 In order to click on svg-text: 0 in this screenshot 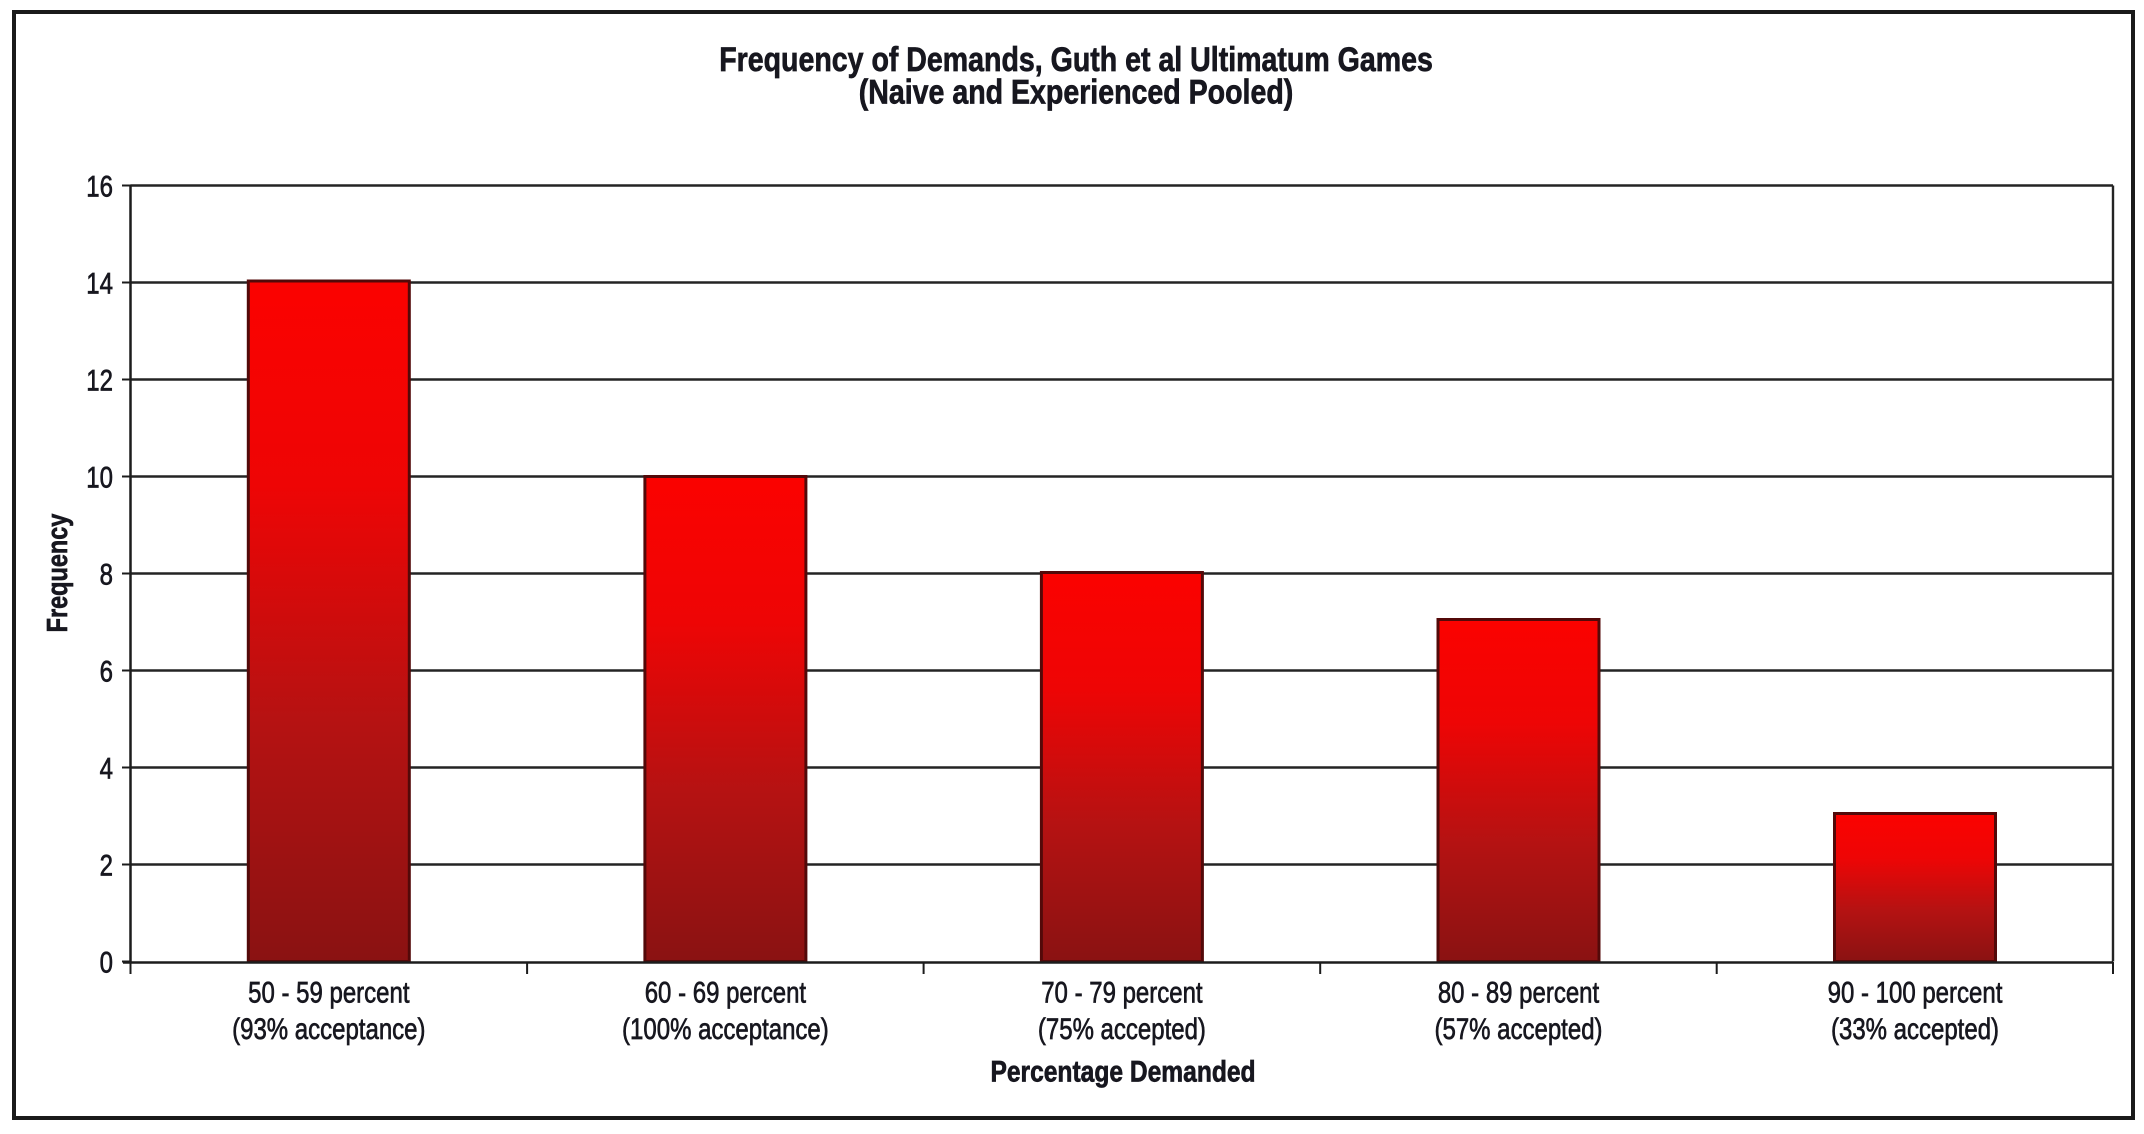, I will do `click(106, 962)`.